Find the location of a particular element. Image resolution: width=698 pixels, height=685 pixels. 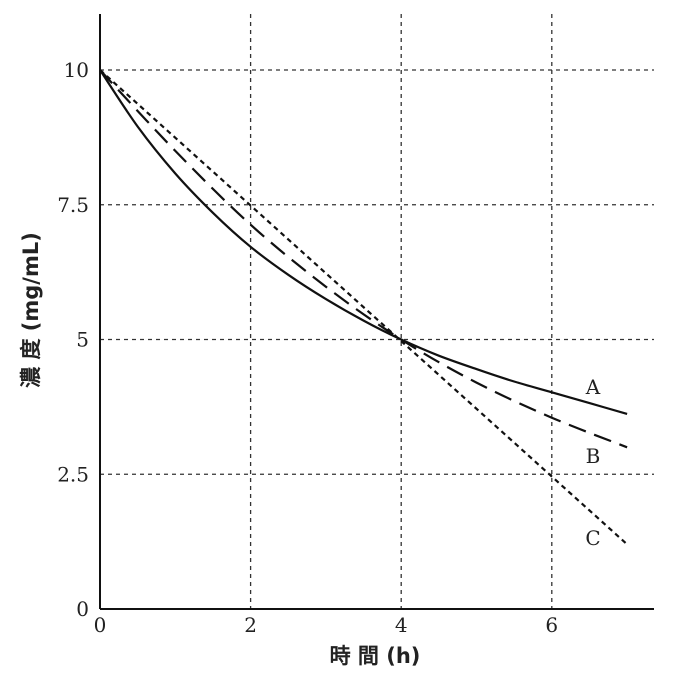

y-tick-label: 5 is located at coordinates (82, 340).